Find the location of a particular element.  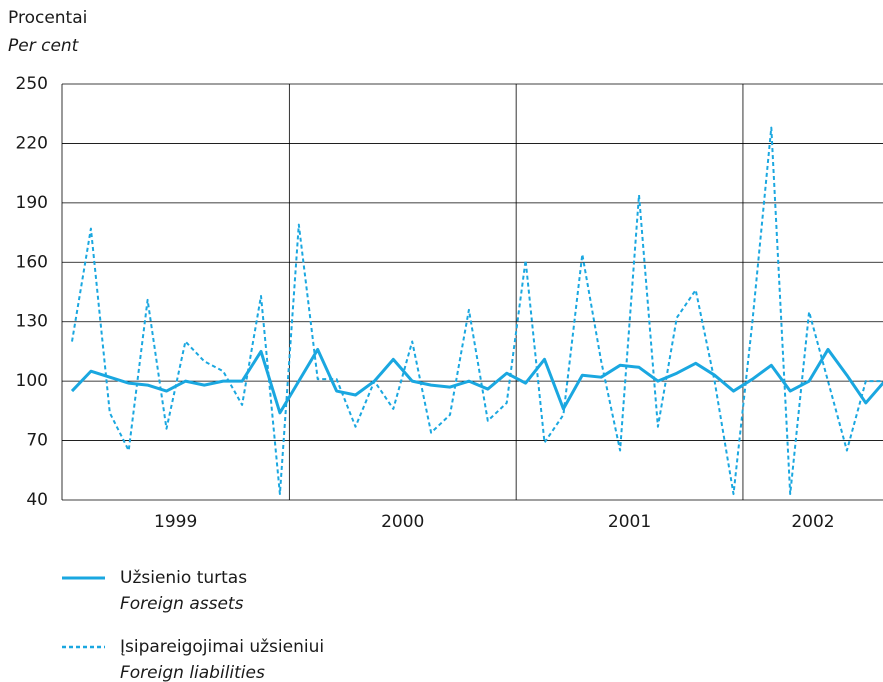

legend-label: Užsienio turtas is located at coordinates (183, 578).